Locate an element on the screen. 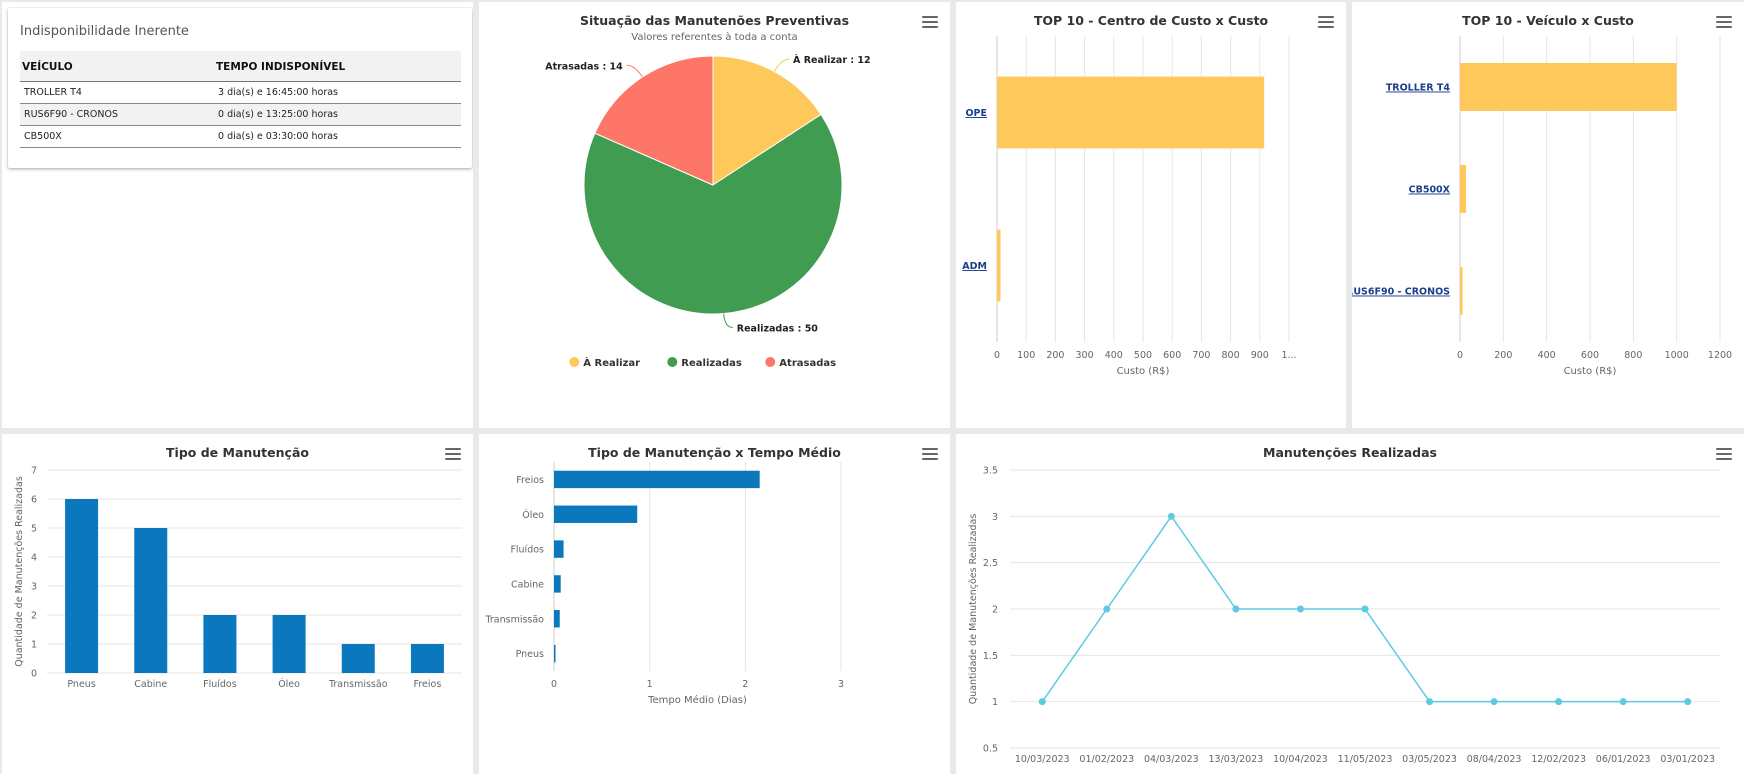 The height and width of the screenshot is (774, 1744). pie-data-label: À Realizar : 12 is located at coordinates (832, 60).